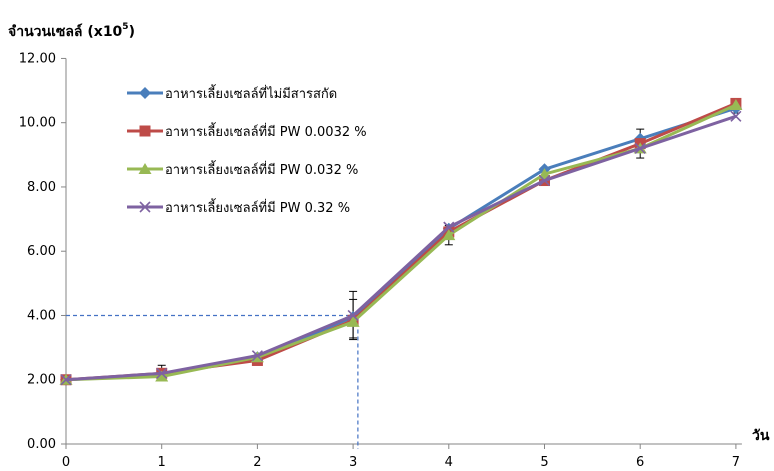 Image resolution: width=774 pixels, height=471 pixels. Describe the element at coordinates (41, 380) in the screenshot. I see `y-tick-label: 2.00` at that location.